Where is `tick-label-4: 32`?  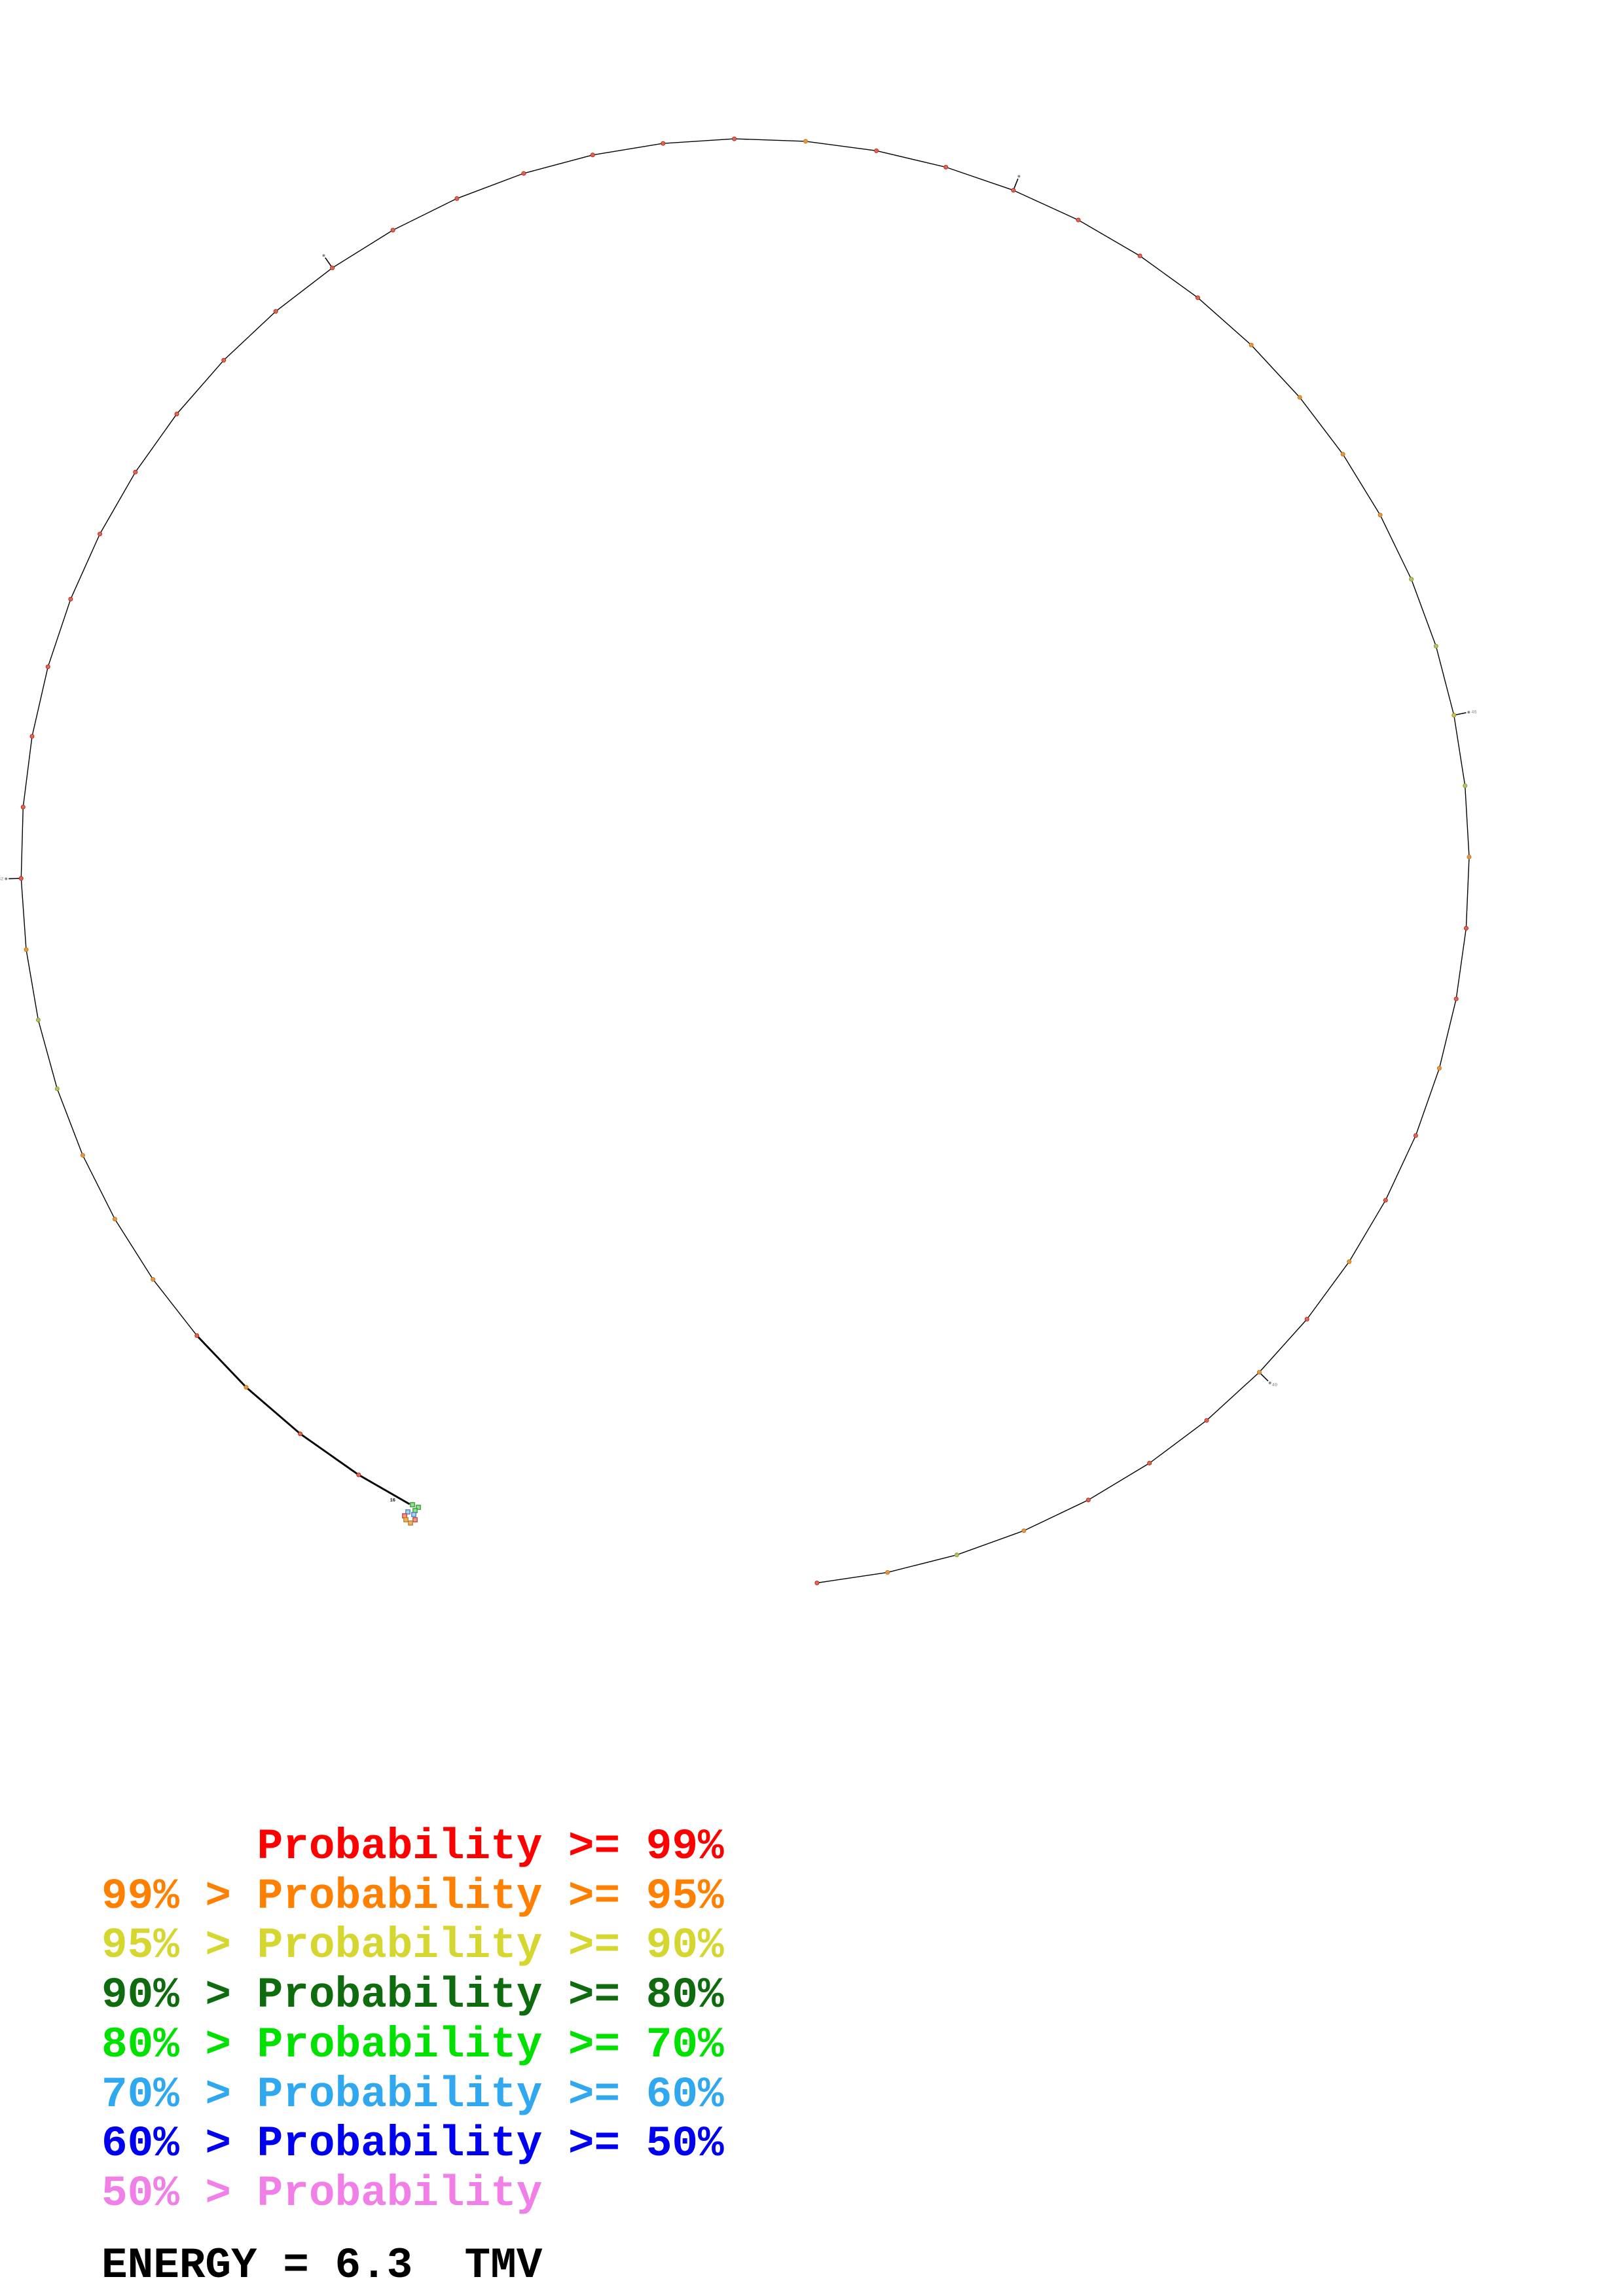 tick-label-4: 32 is located at coordinates (1, 879).